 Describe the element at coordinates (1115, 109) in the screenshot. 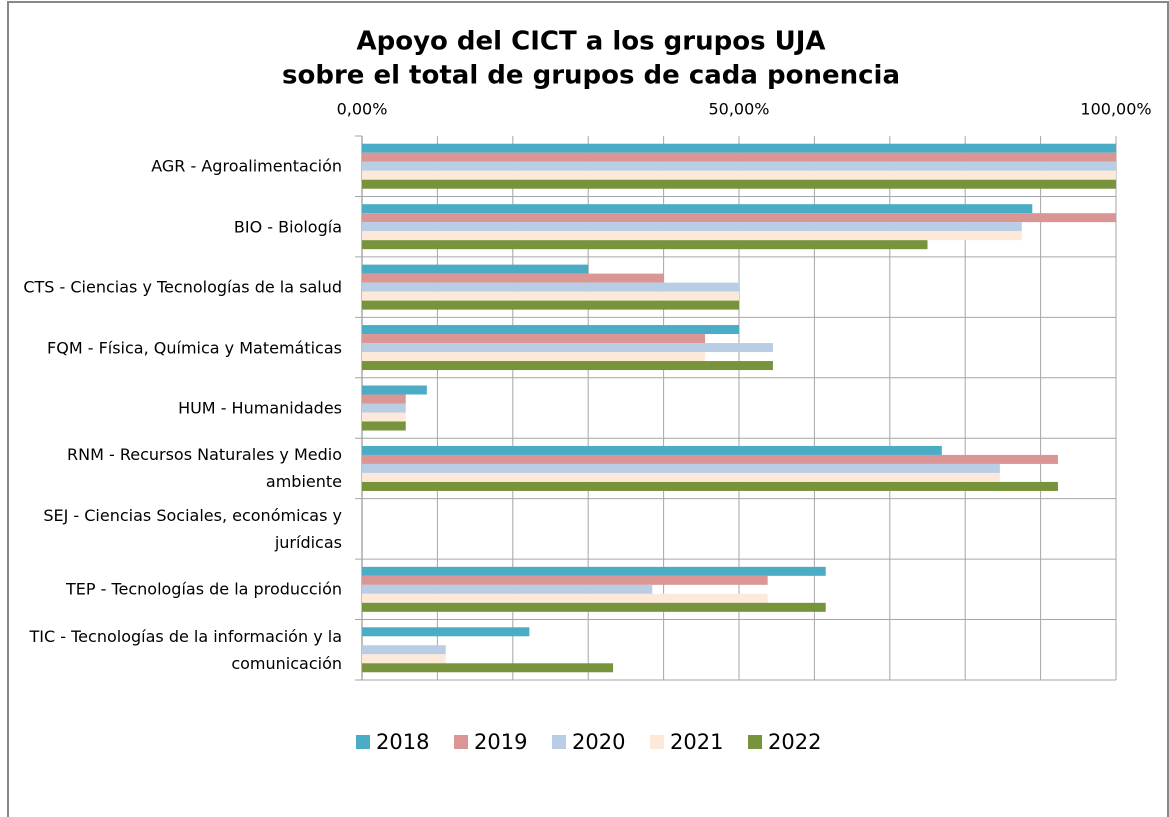

I see `x-tick-label: 100,00%` at that location.